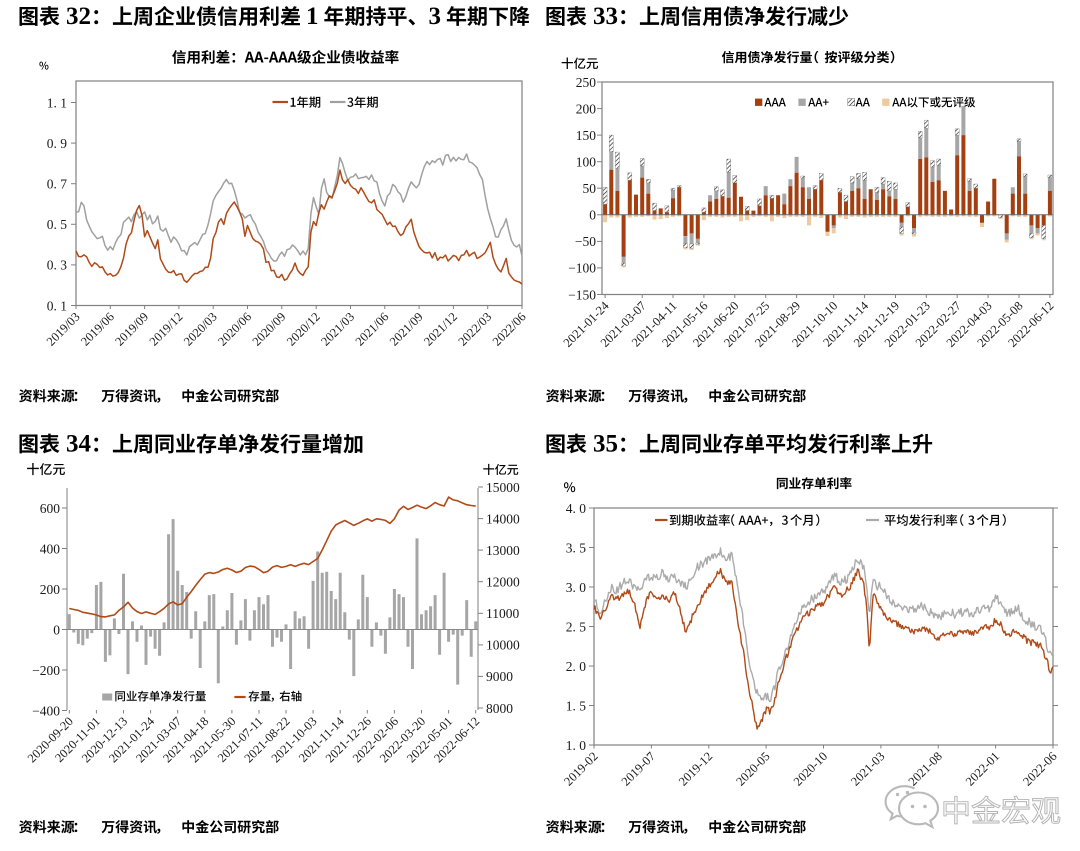  What do you see at coordinates (312, 16) in the screenshot?
I see `svg-text: 1` at bounding box center [312, 16].